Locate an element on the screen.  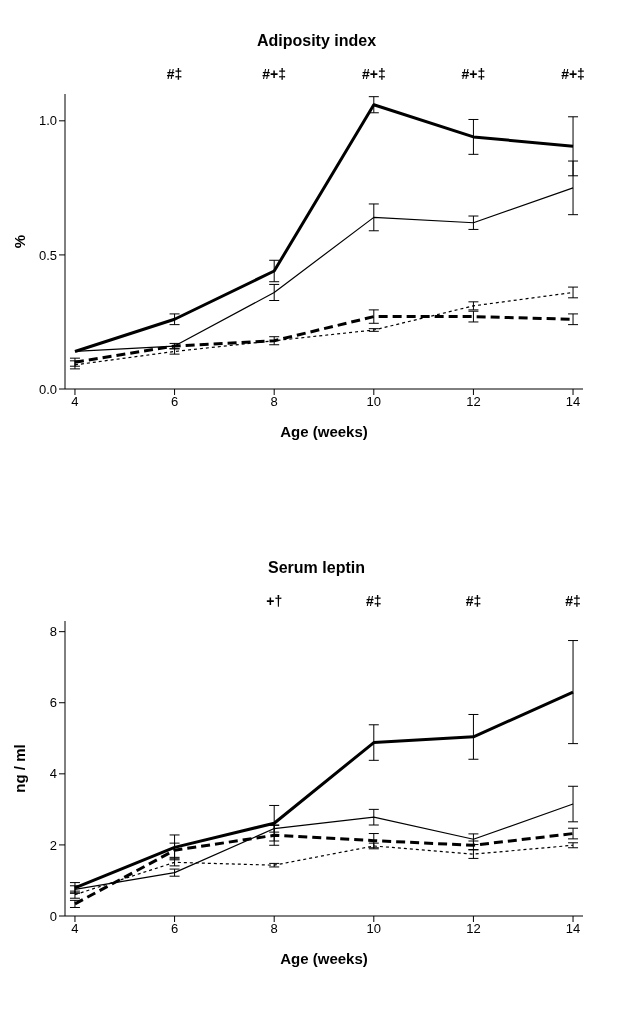
y-axis-title: ng / ml is located at coordinates (20, 768).